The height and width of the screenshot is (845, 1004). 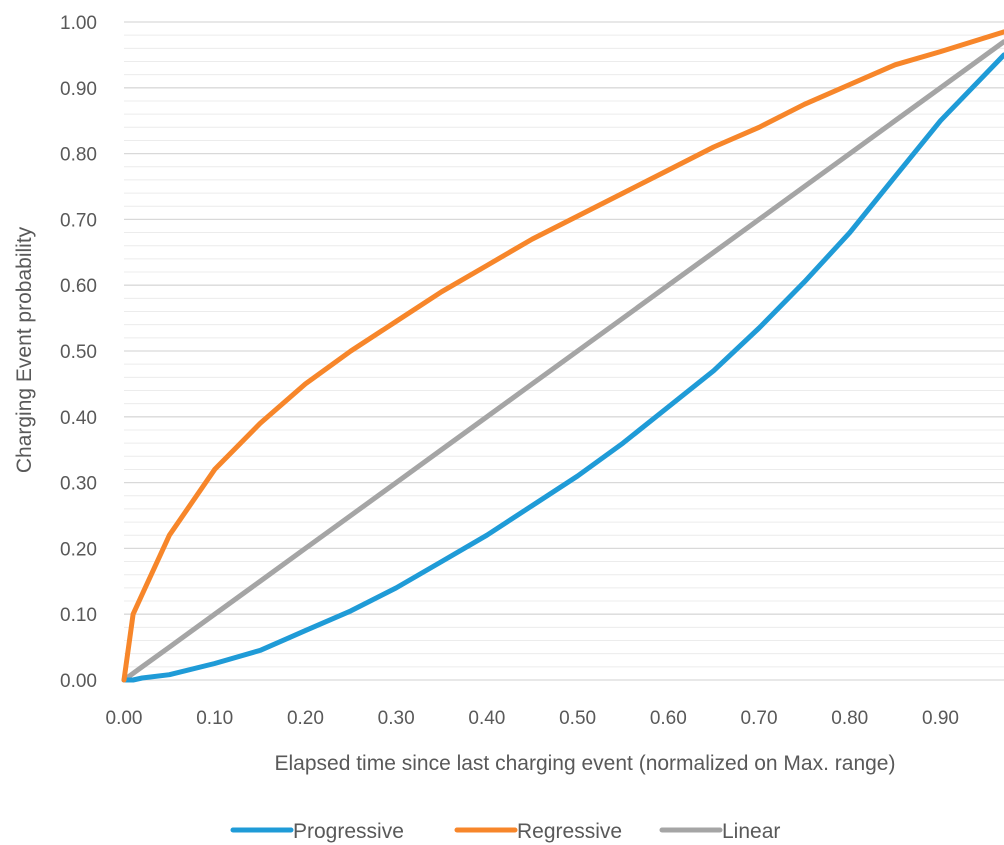 What do you see at coordinates (532, 718) in the screenshot?
I see `x-axis-ticks: 0.00 0.10 0.20 0.30 0.40 0.50 0.60 0.70 0.80 0.90` at bounding box center [532, 718].